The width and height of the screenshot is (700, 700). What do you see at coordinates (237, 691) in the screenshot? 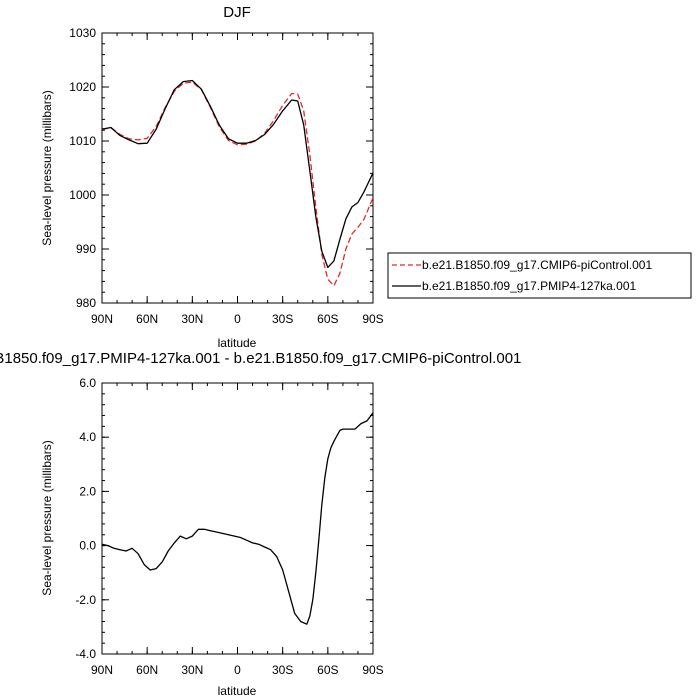
I see `x-axis-label-diff: latitude` at bounding box center [237, 691].